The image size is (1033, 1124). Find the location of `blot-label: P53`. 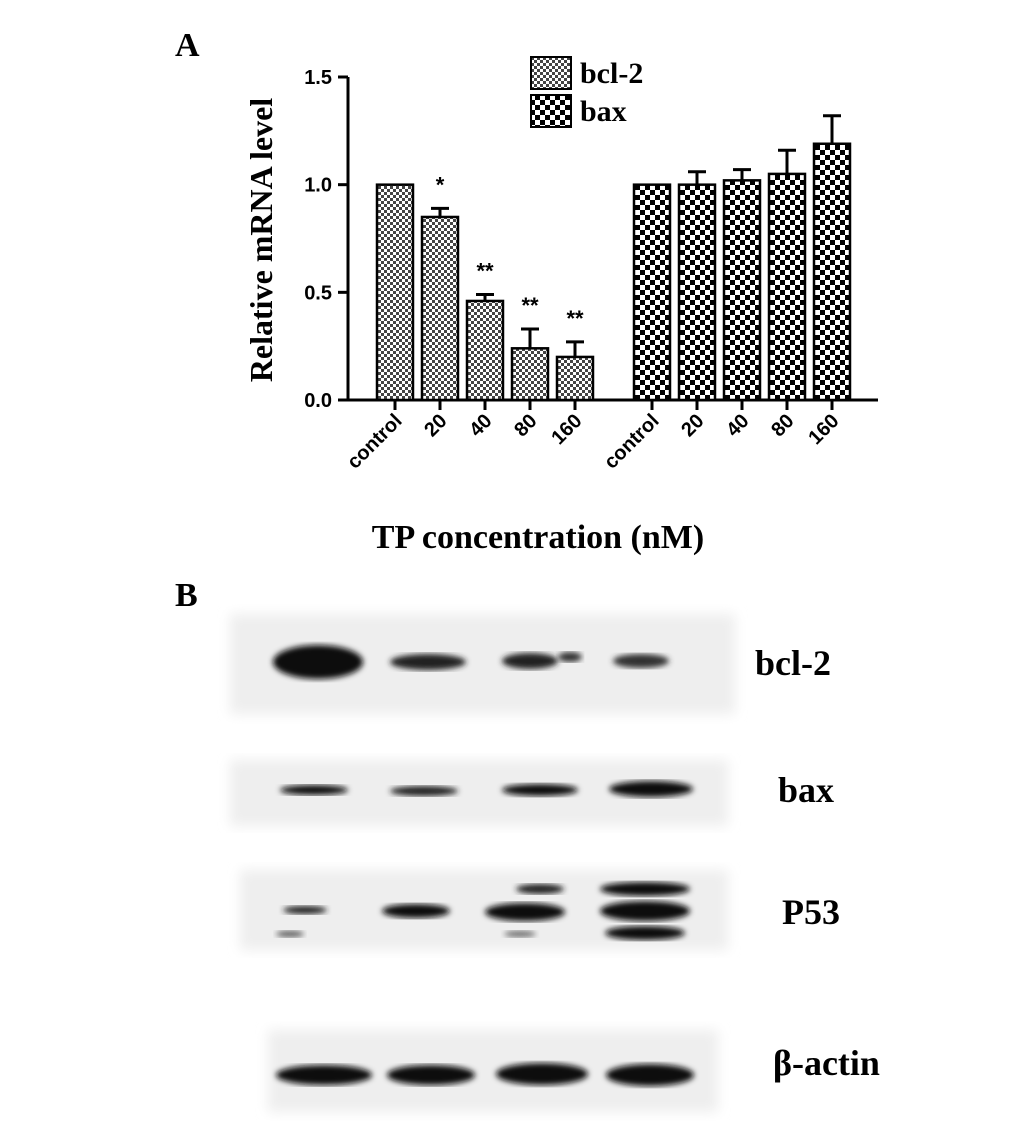

blot-label: P53 is located at coordinates (811, 912).